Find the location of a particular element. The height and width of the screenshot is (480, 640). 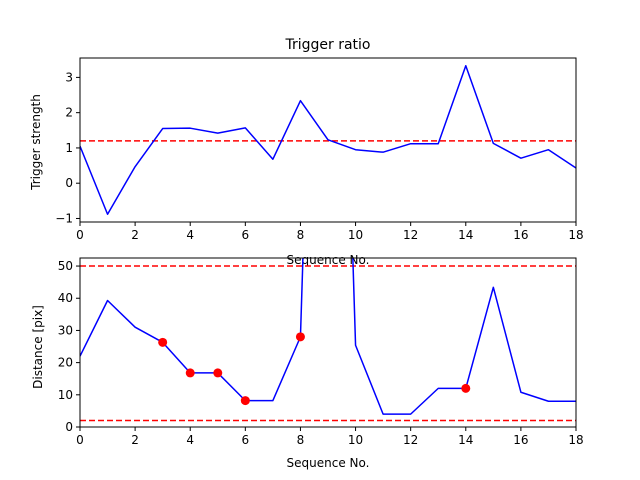

y-tick-label: 30 is located at coordinates (65, 330).